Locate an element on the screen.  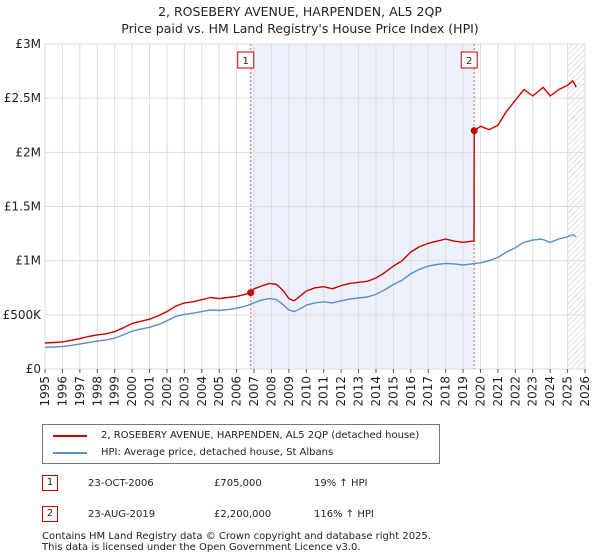
sale-hpi-change: 116% ↑ HPI is located at coordinates (344, 514).